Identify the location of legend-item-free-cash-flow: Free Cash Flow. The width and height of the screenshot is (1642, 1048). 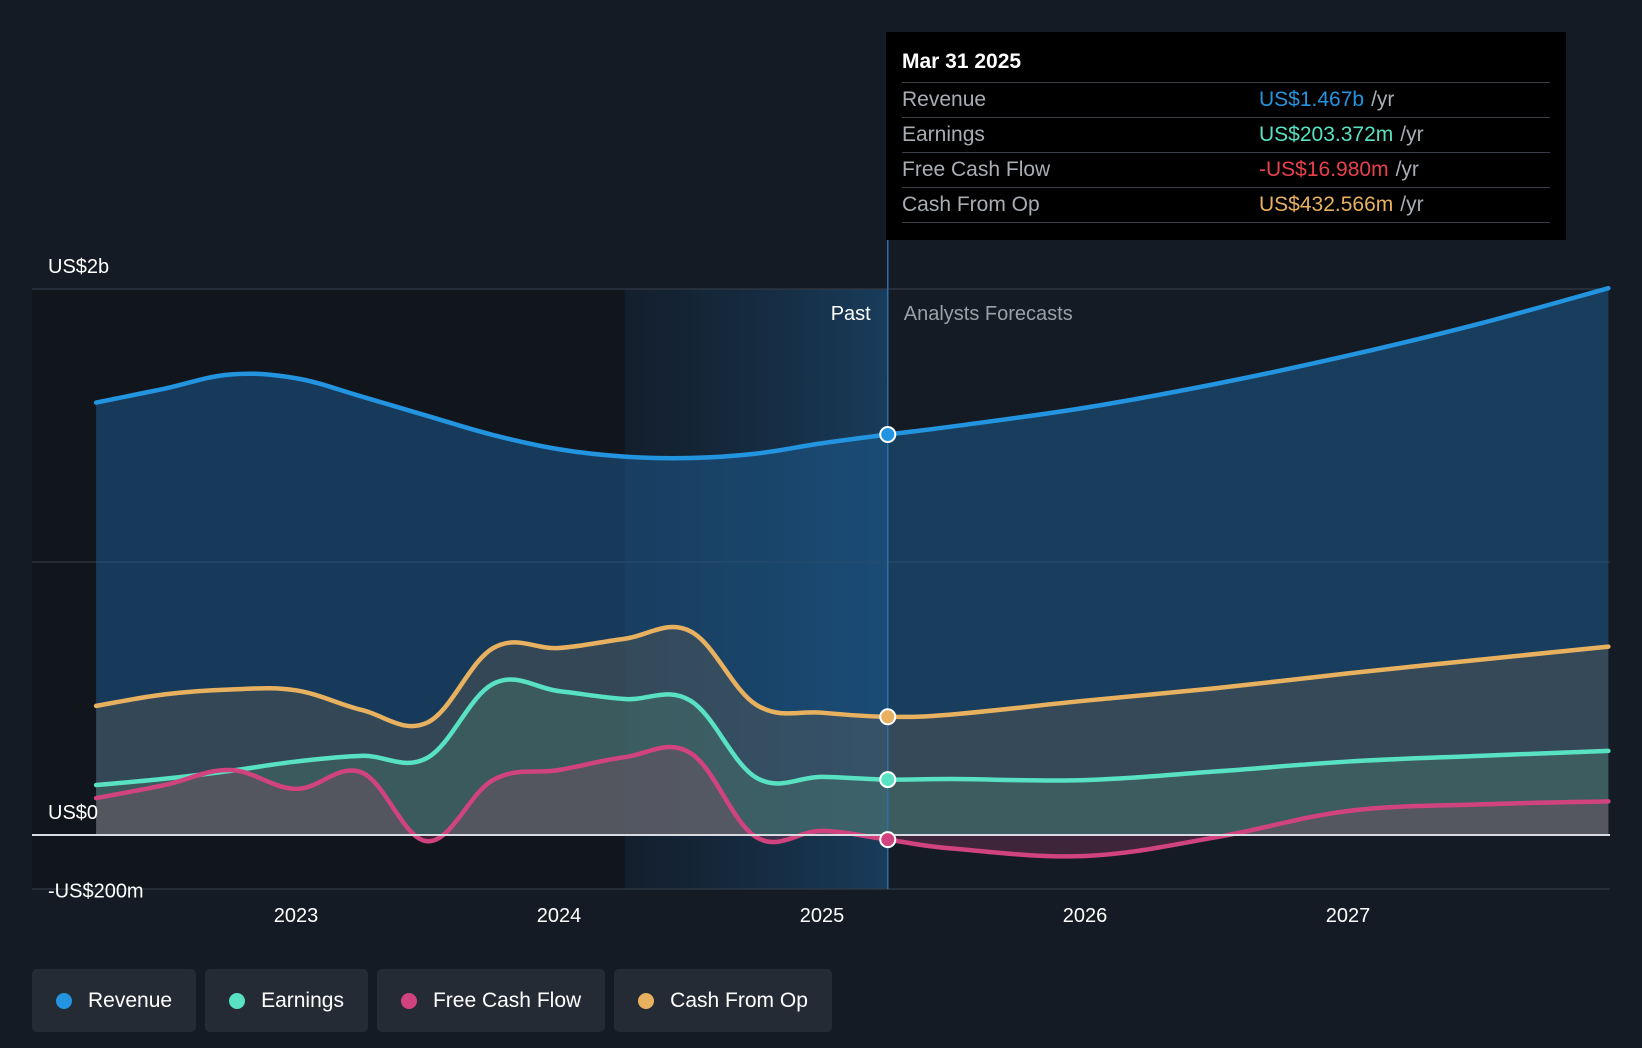
(491, 1000).